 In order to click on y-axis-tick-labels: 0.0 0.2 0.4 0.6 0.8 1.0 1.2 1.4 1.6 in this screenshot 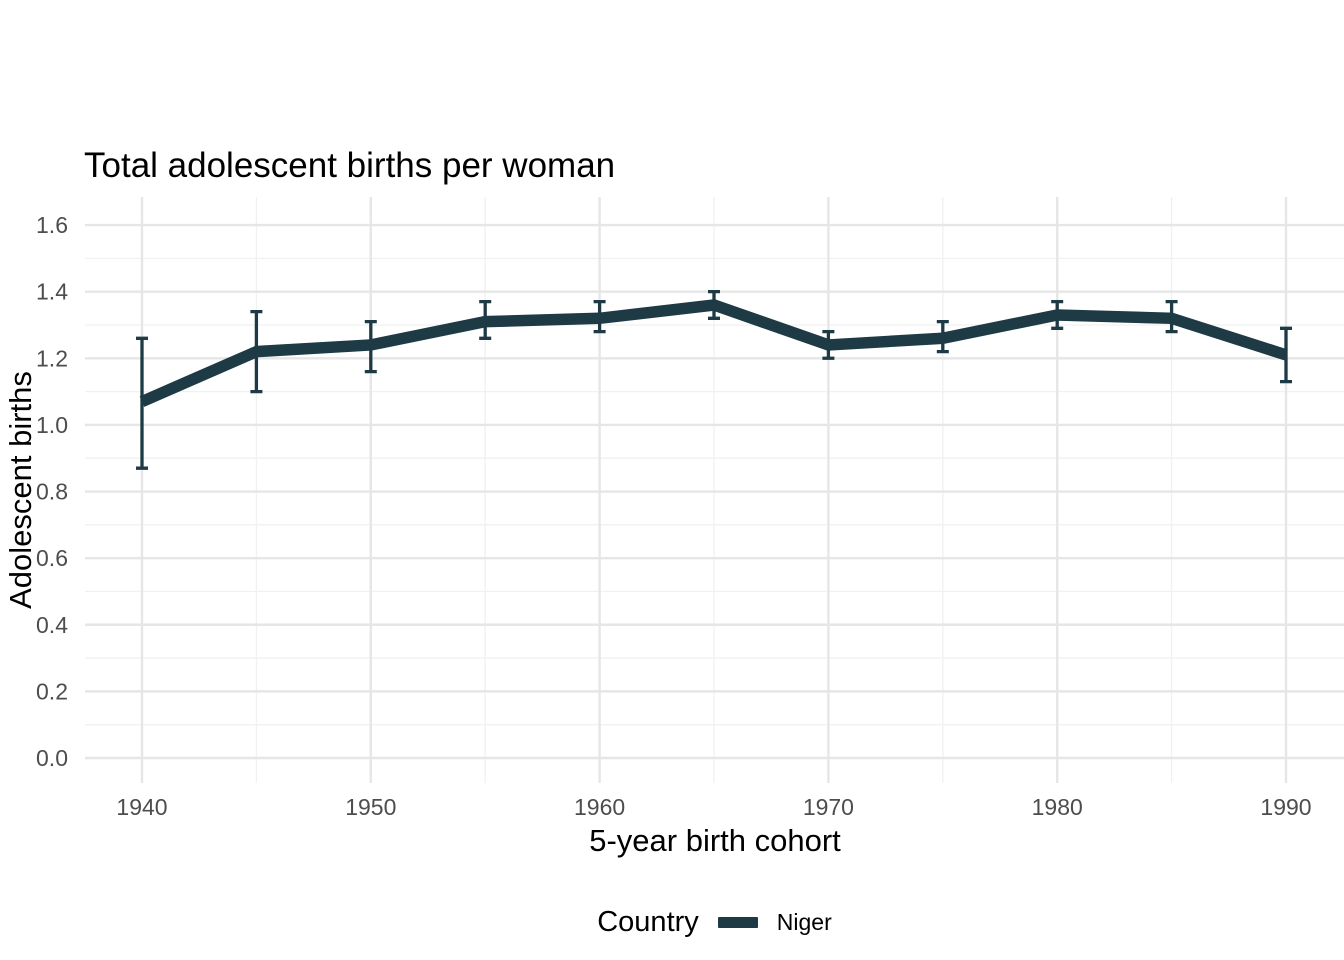, I will do `click(52, 491)`.